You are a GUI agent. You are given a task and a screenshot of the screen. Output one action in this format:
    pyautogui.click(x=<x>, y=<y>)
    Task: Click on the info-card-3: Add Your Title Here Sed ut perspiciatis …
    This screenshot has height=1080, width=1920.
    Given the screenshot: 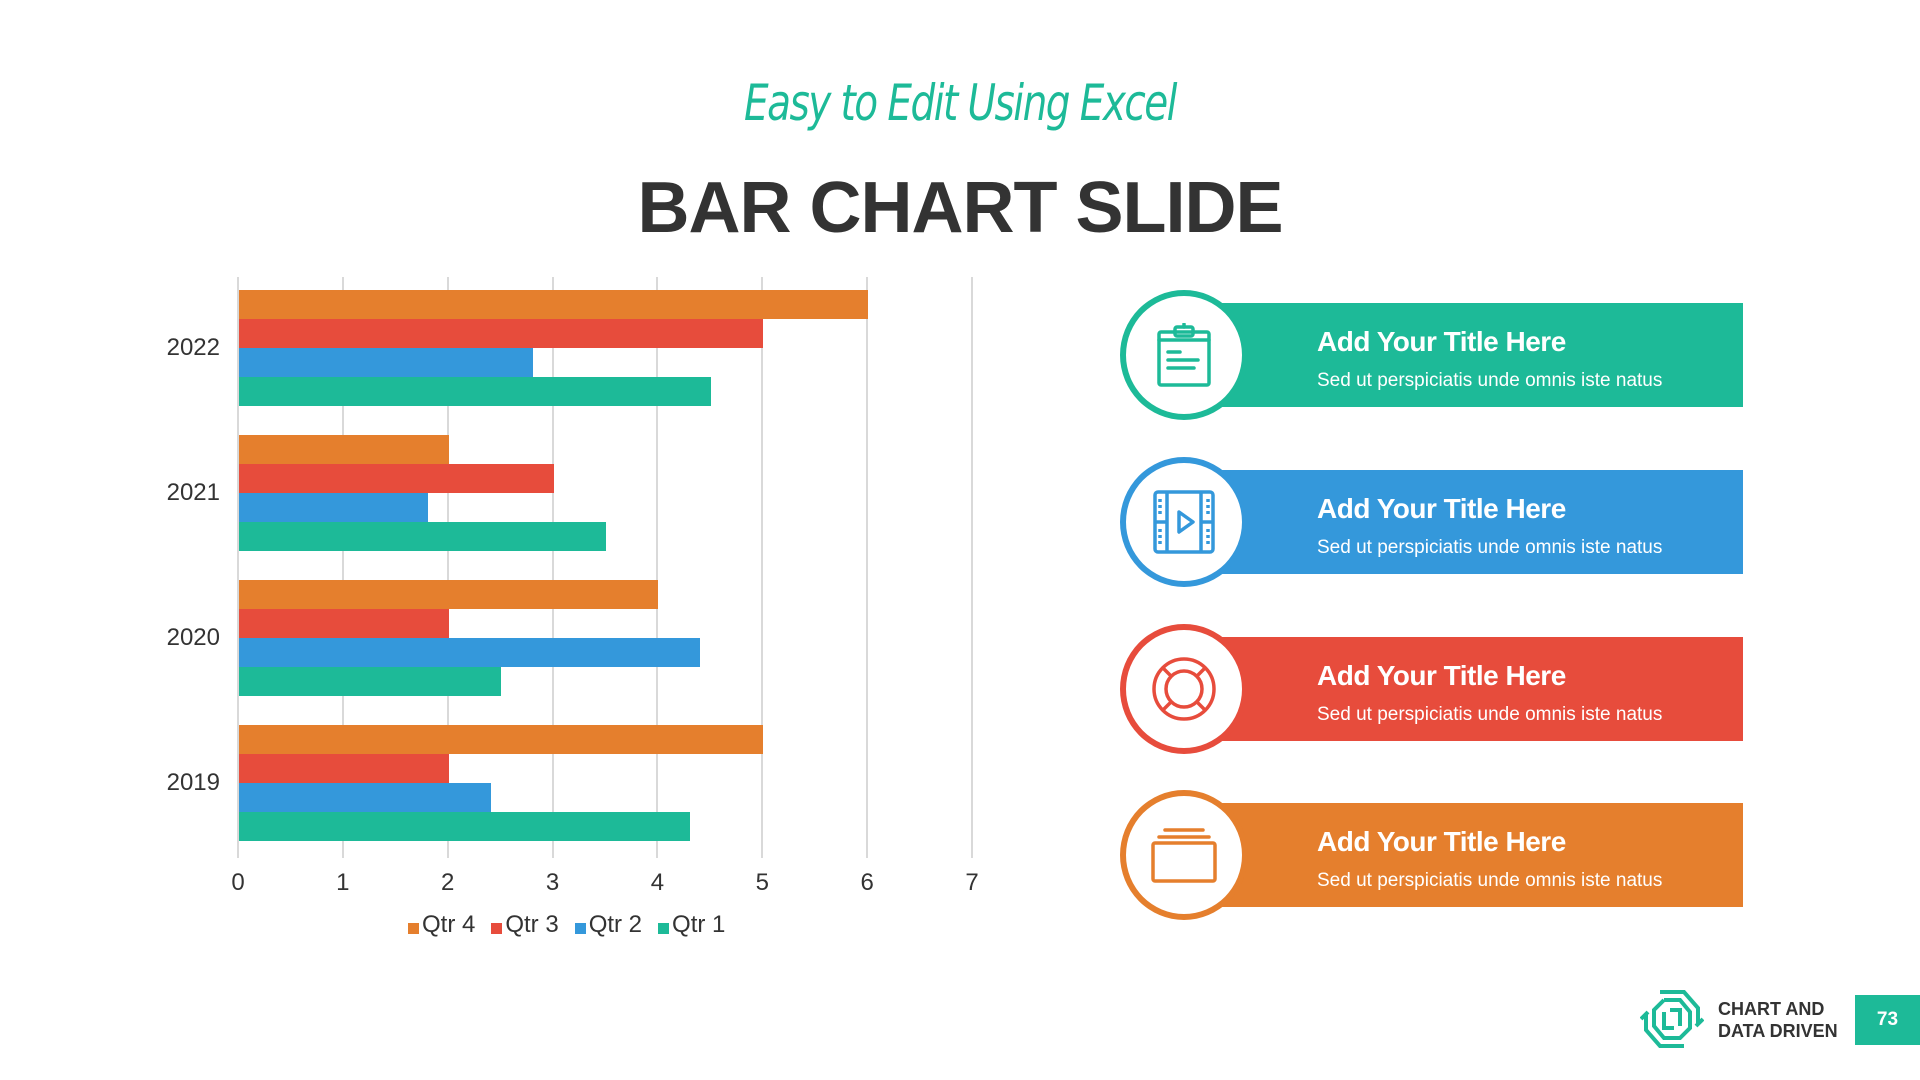 What is the action you would take?
    pyautogui.click(x=1431, y=691)
    